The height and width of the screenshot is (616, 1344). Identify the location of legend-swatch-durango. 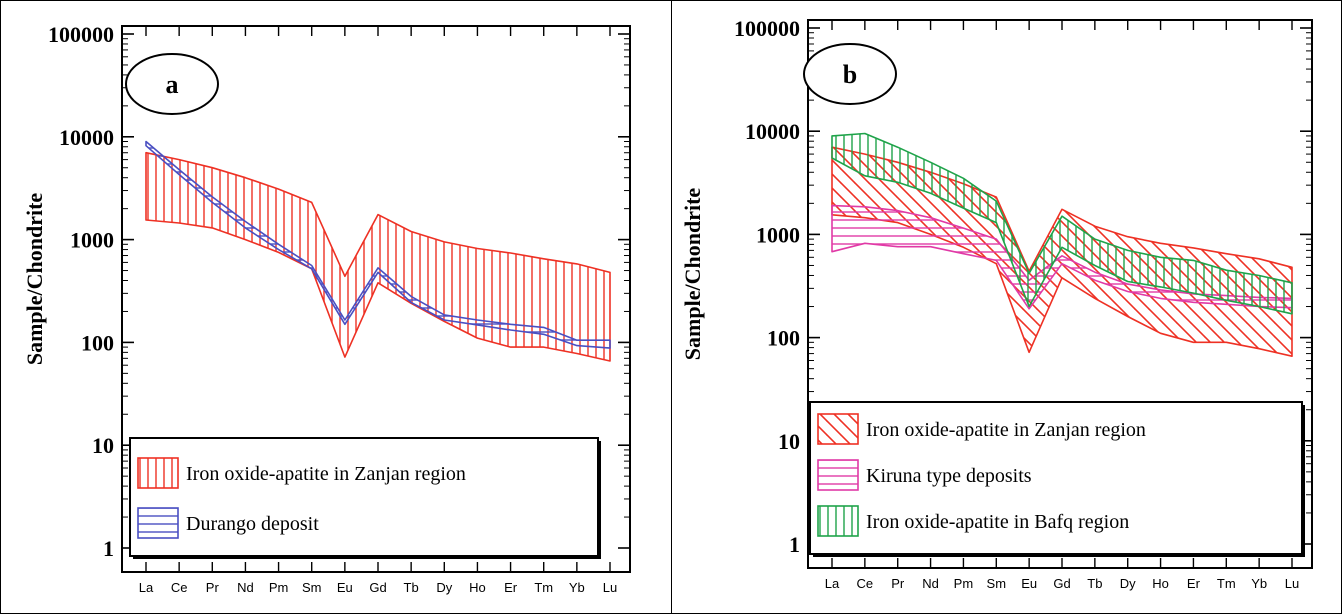
(158, 523).